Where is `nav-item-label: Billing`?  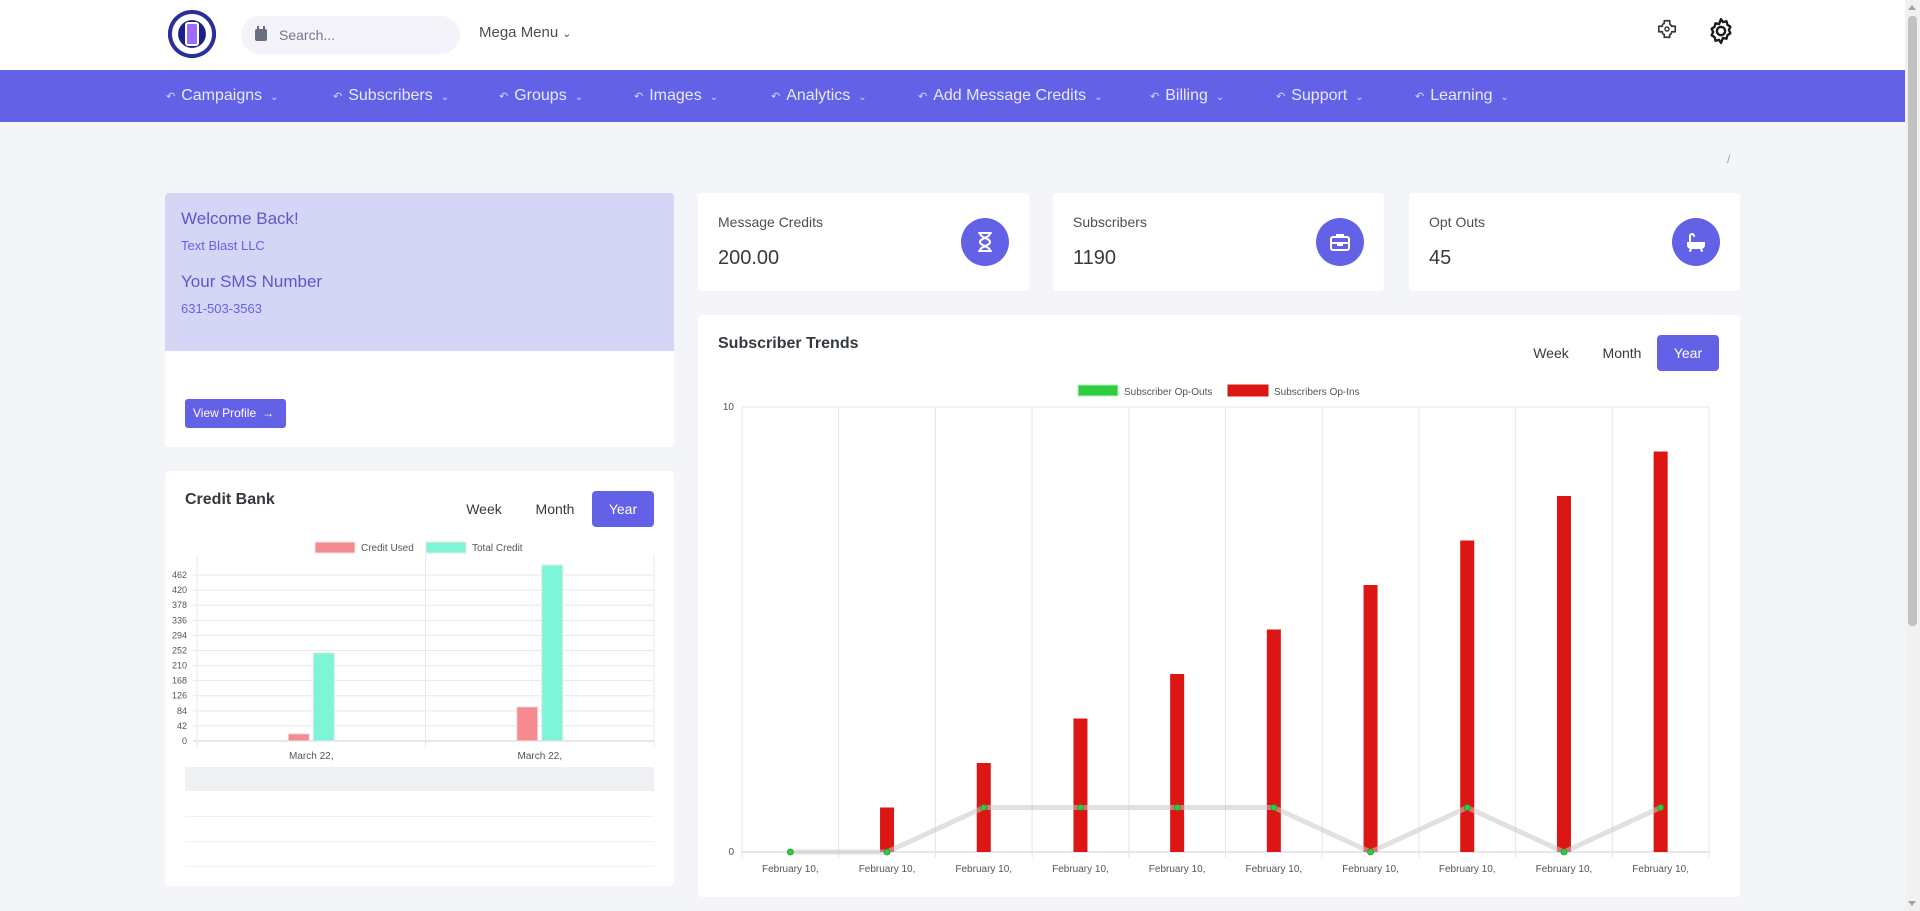
nav-item-label: Billing is located at coordinates (1186, 95).